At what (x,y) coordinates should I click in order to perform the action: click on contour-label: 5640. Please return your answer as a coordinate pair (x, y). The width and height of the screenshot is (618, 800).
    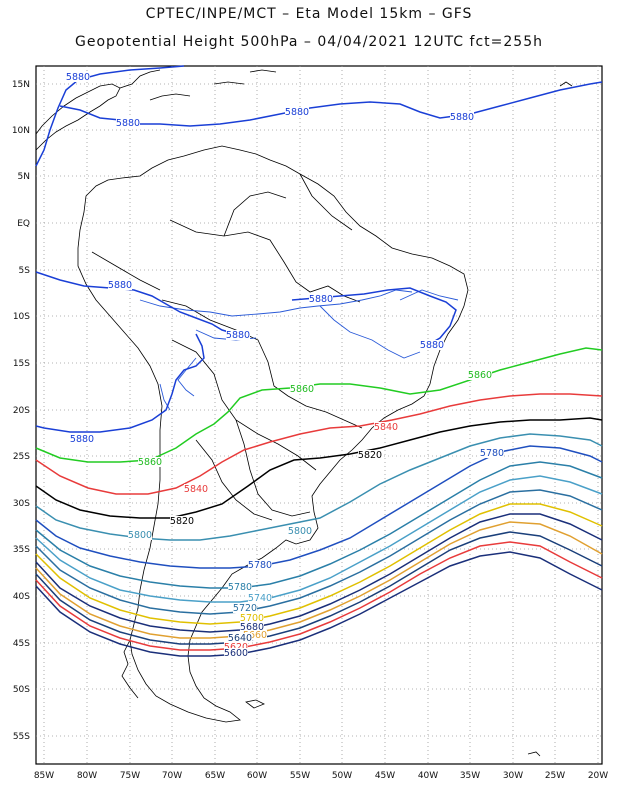
    Looking at the image, I should click on (240, 638).